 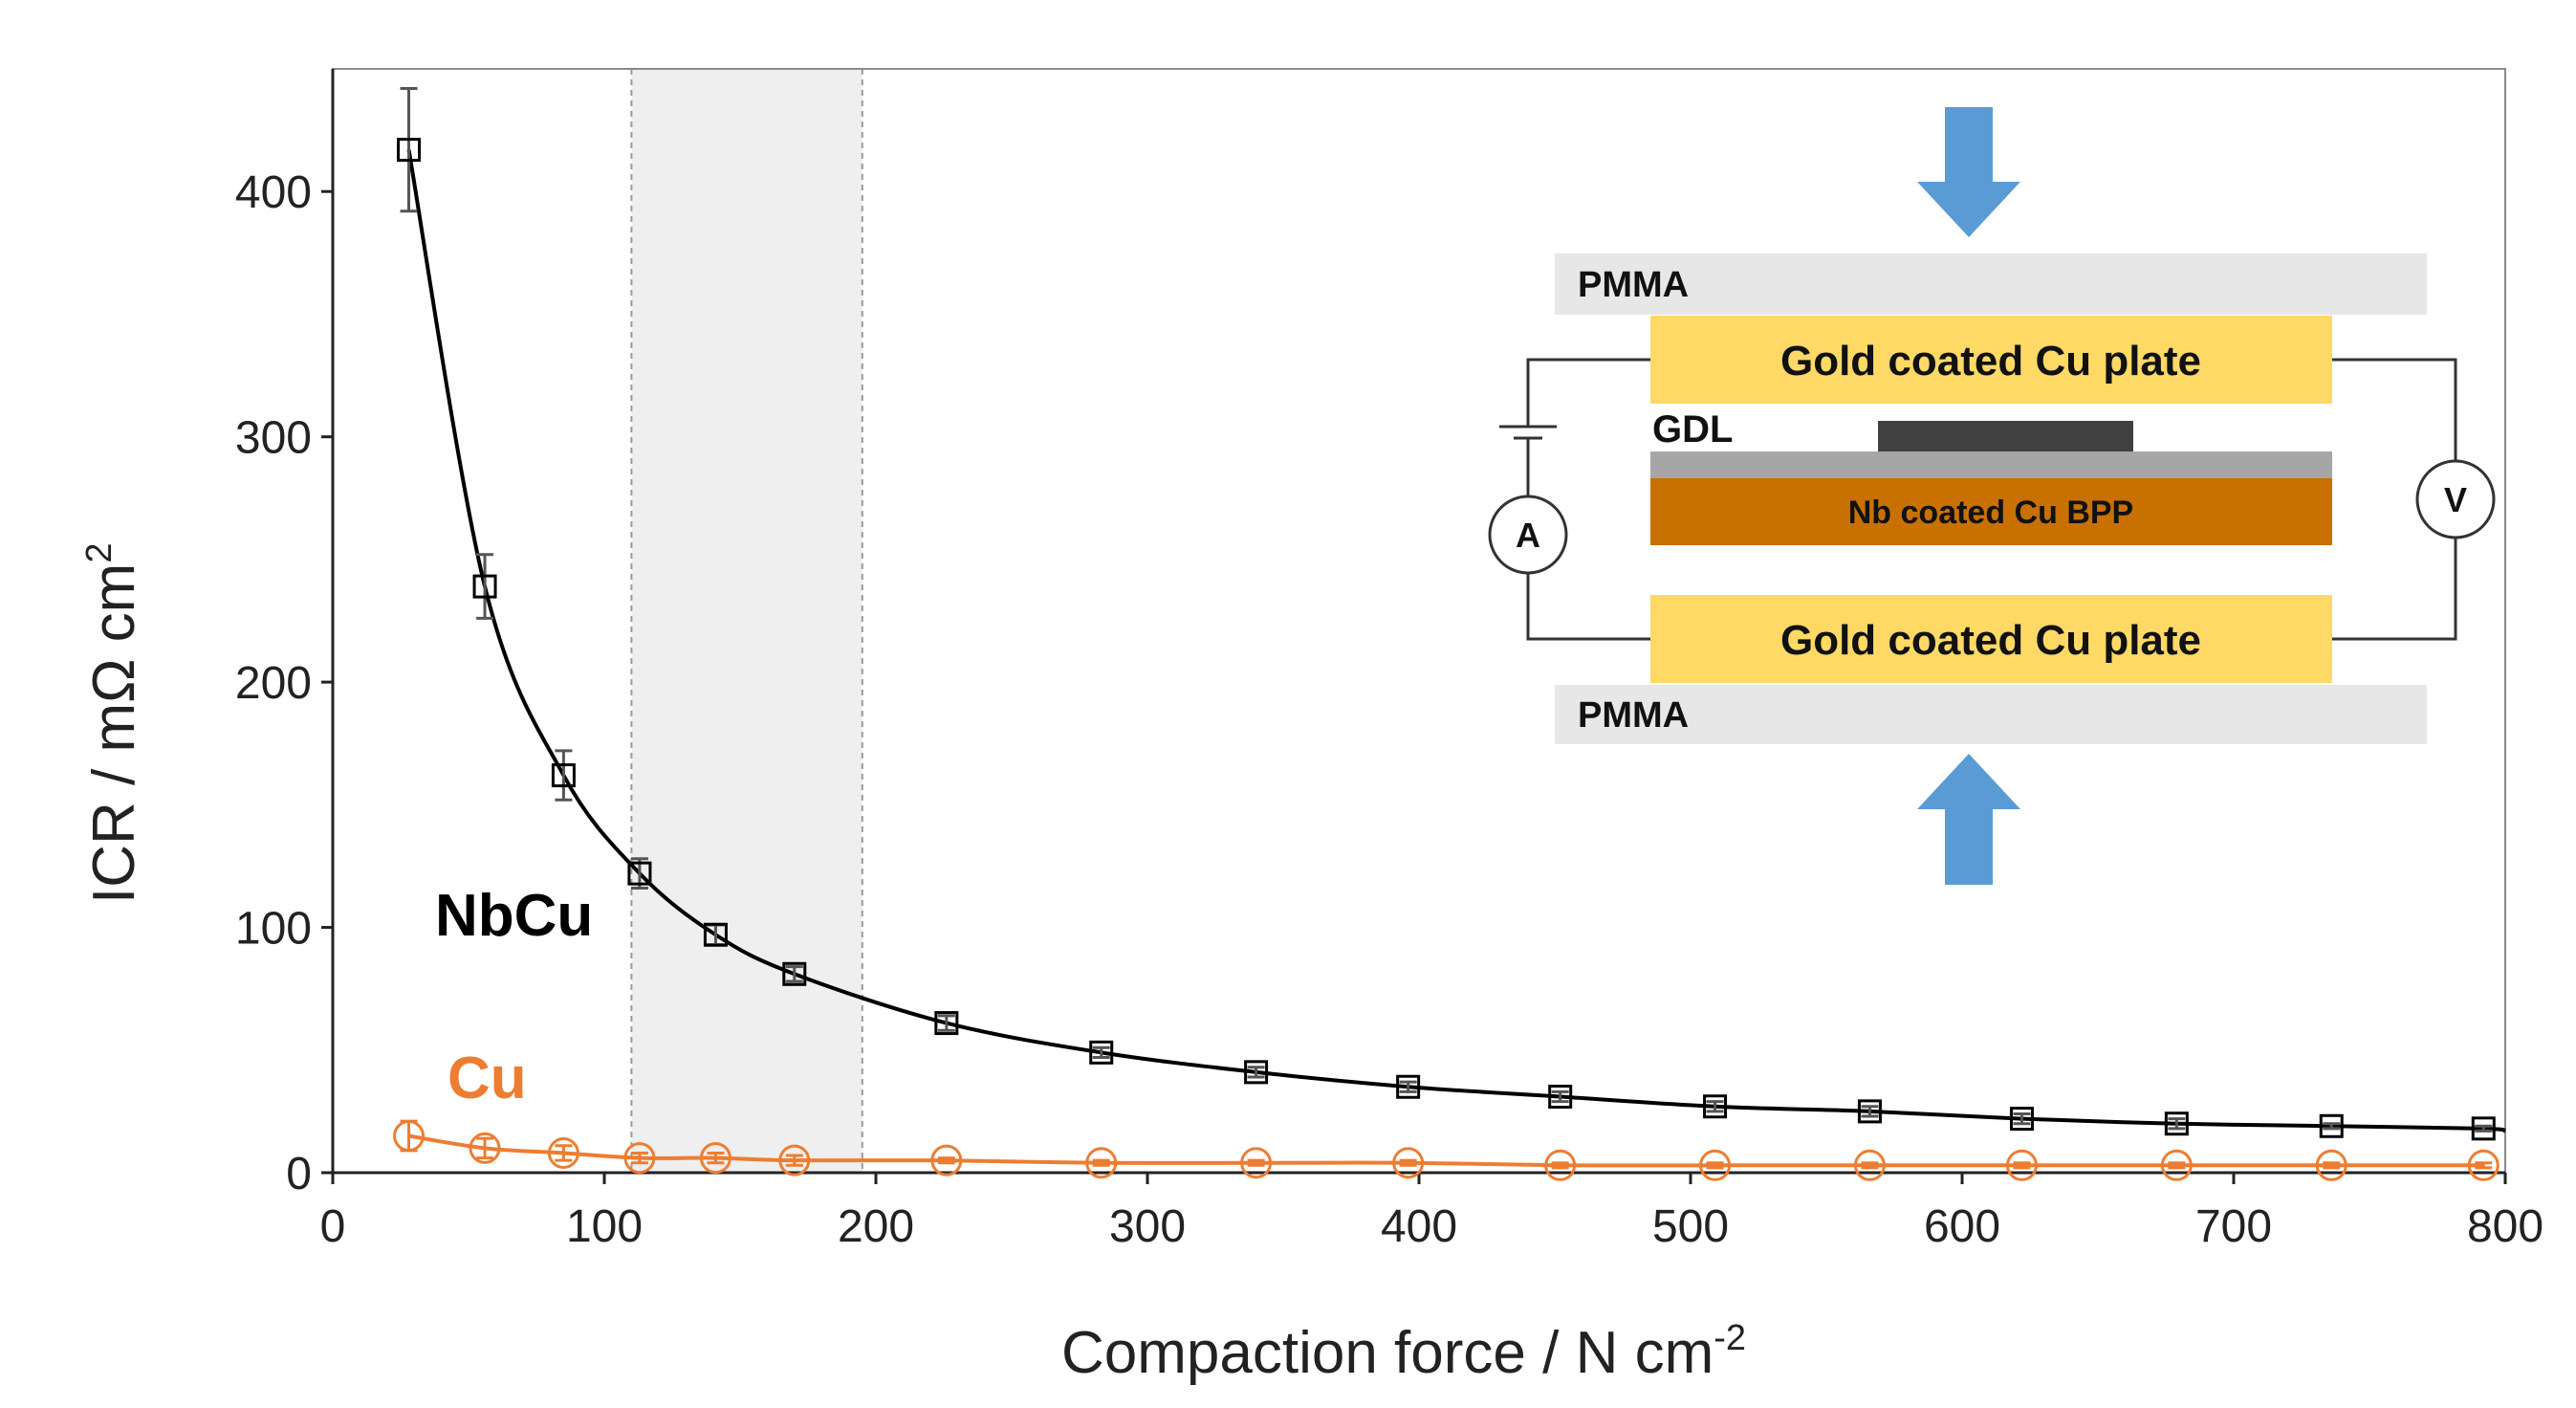 What do you see at coordinates (2455, 499) in the screenshot?
I see `voltmeter-label: V` at bounding box center [2455, 499].